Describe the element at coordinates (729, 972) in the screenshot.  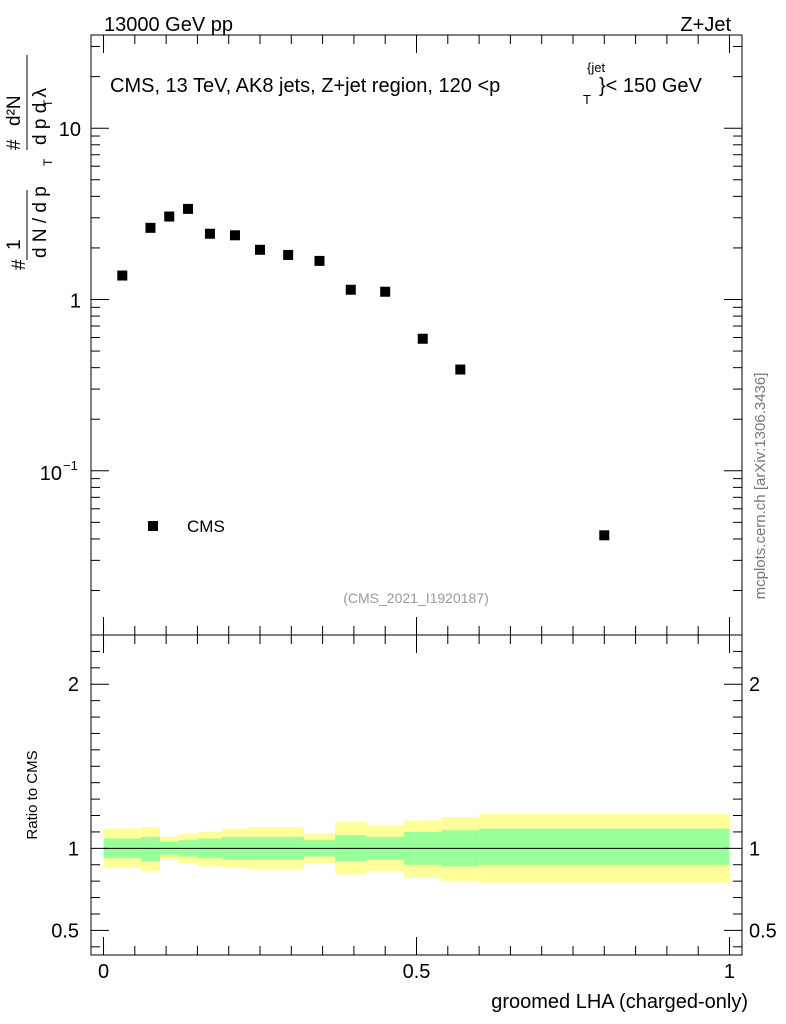
I see `x-tick-label: 1` at that location.